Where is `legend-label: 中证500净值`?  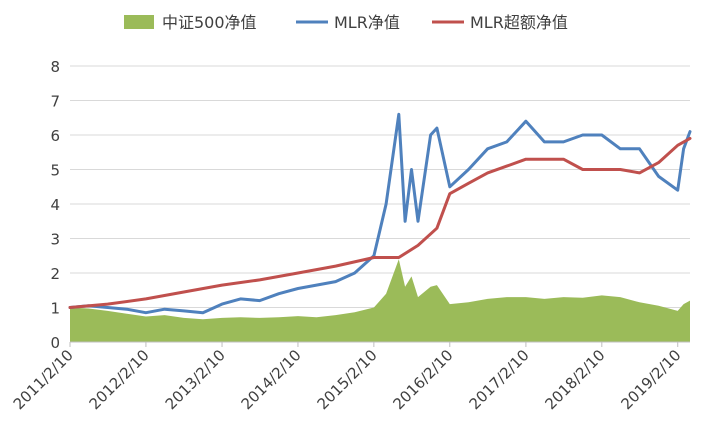 legend-label: 中证500净值 is located at coordinates (209, 22).